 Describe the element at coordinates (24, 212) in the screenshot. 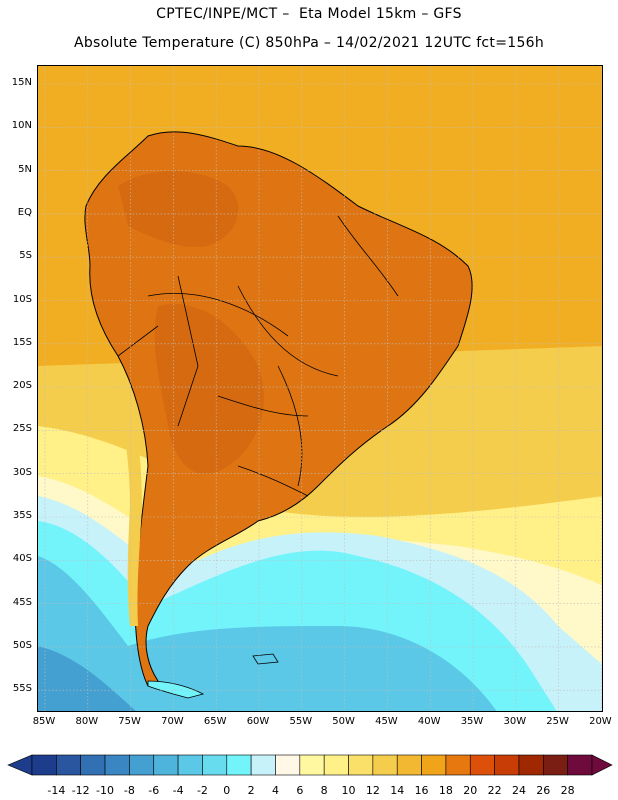

I see `lat-tick-label: EQ` at that location.